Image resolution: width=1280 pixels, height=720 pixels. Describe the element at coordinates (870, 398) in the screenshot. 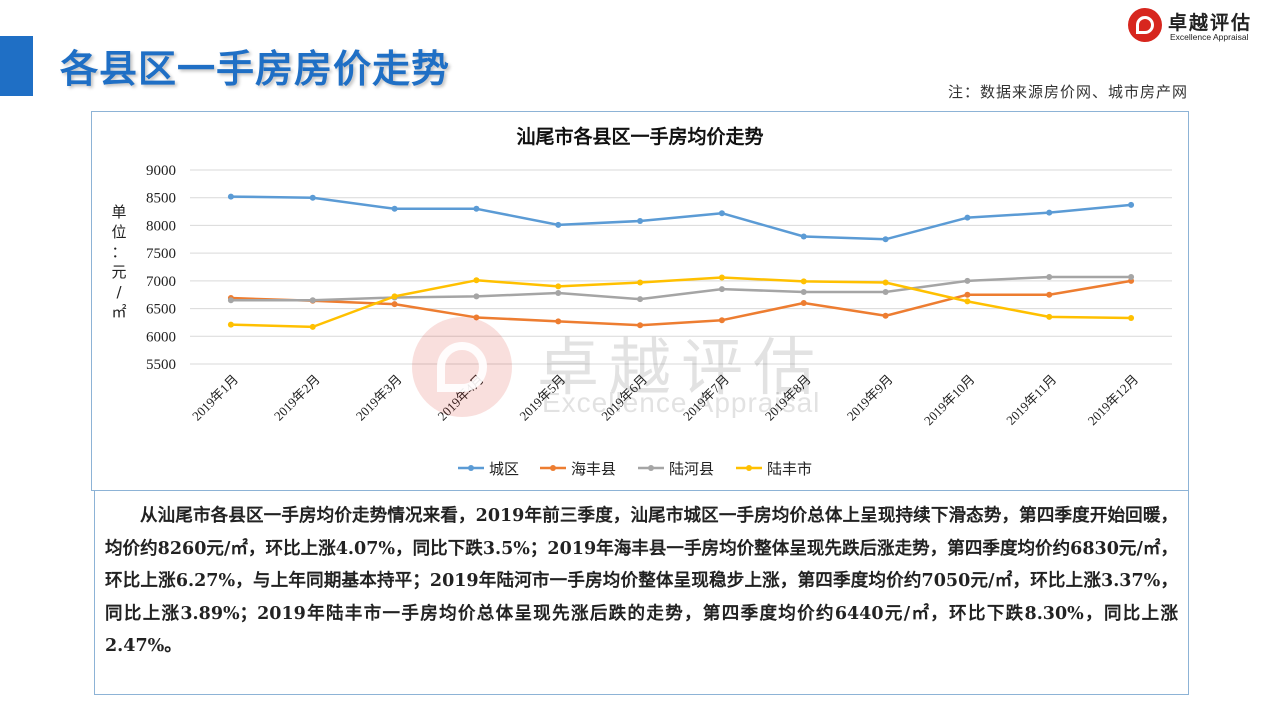

I see `x-tick-label: 2019年9月` at that location.